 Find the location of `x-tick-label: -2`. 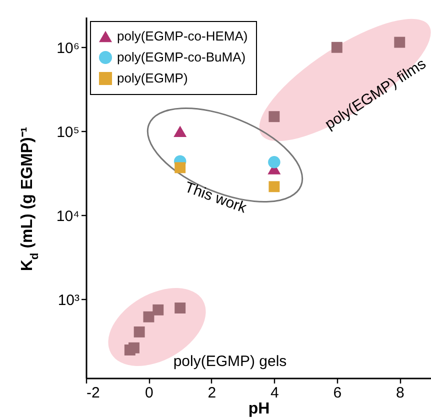

x-tick-label: -2 is located at coordinates (93, 393).